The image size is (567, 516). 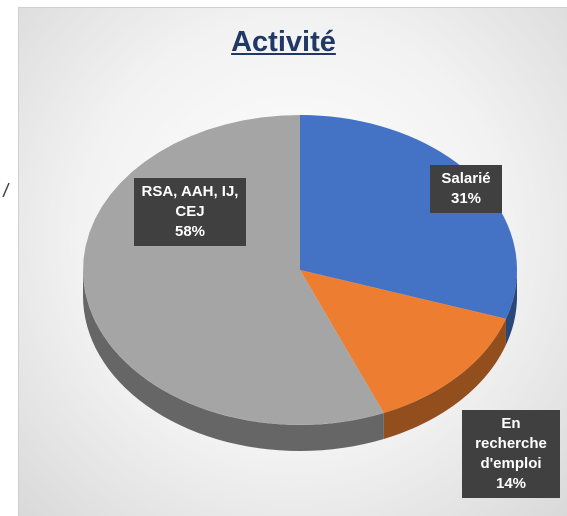 I want to click on data-label: En recherche d'emploi 14%, so click(x=511, y=454).